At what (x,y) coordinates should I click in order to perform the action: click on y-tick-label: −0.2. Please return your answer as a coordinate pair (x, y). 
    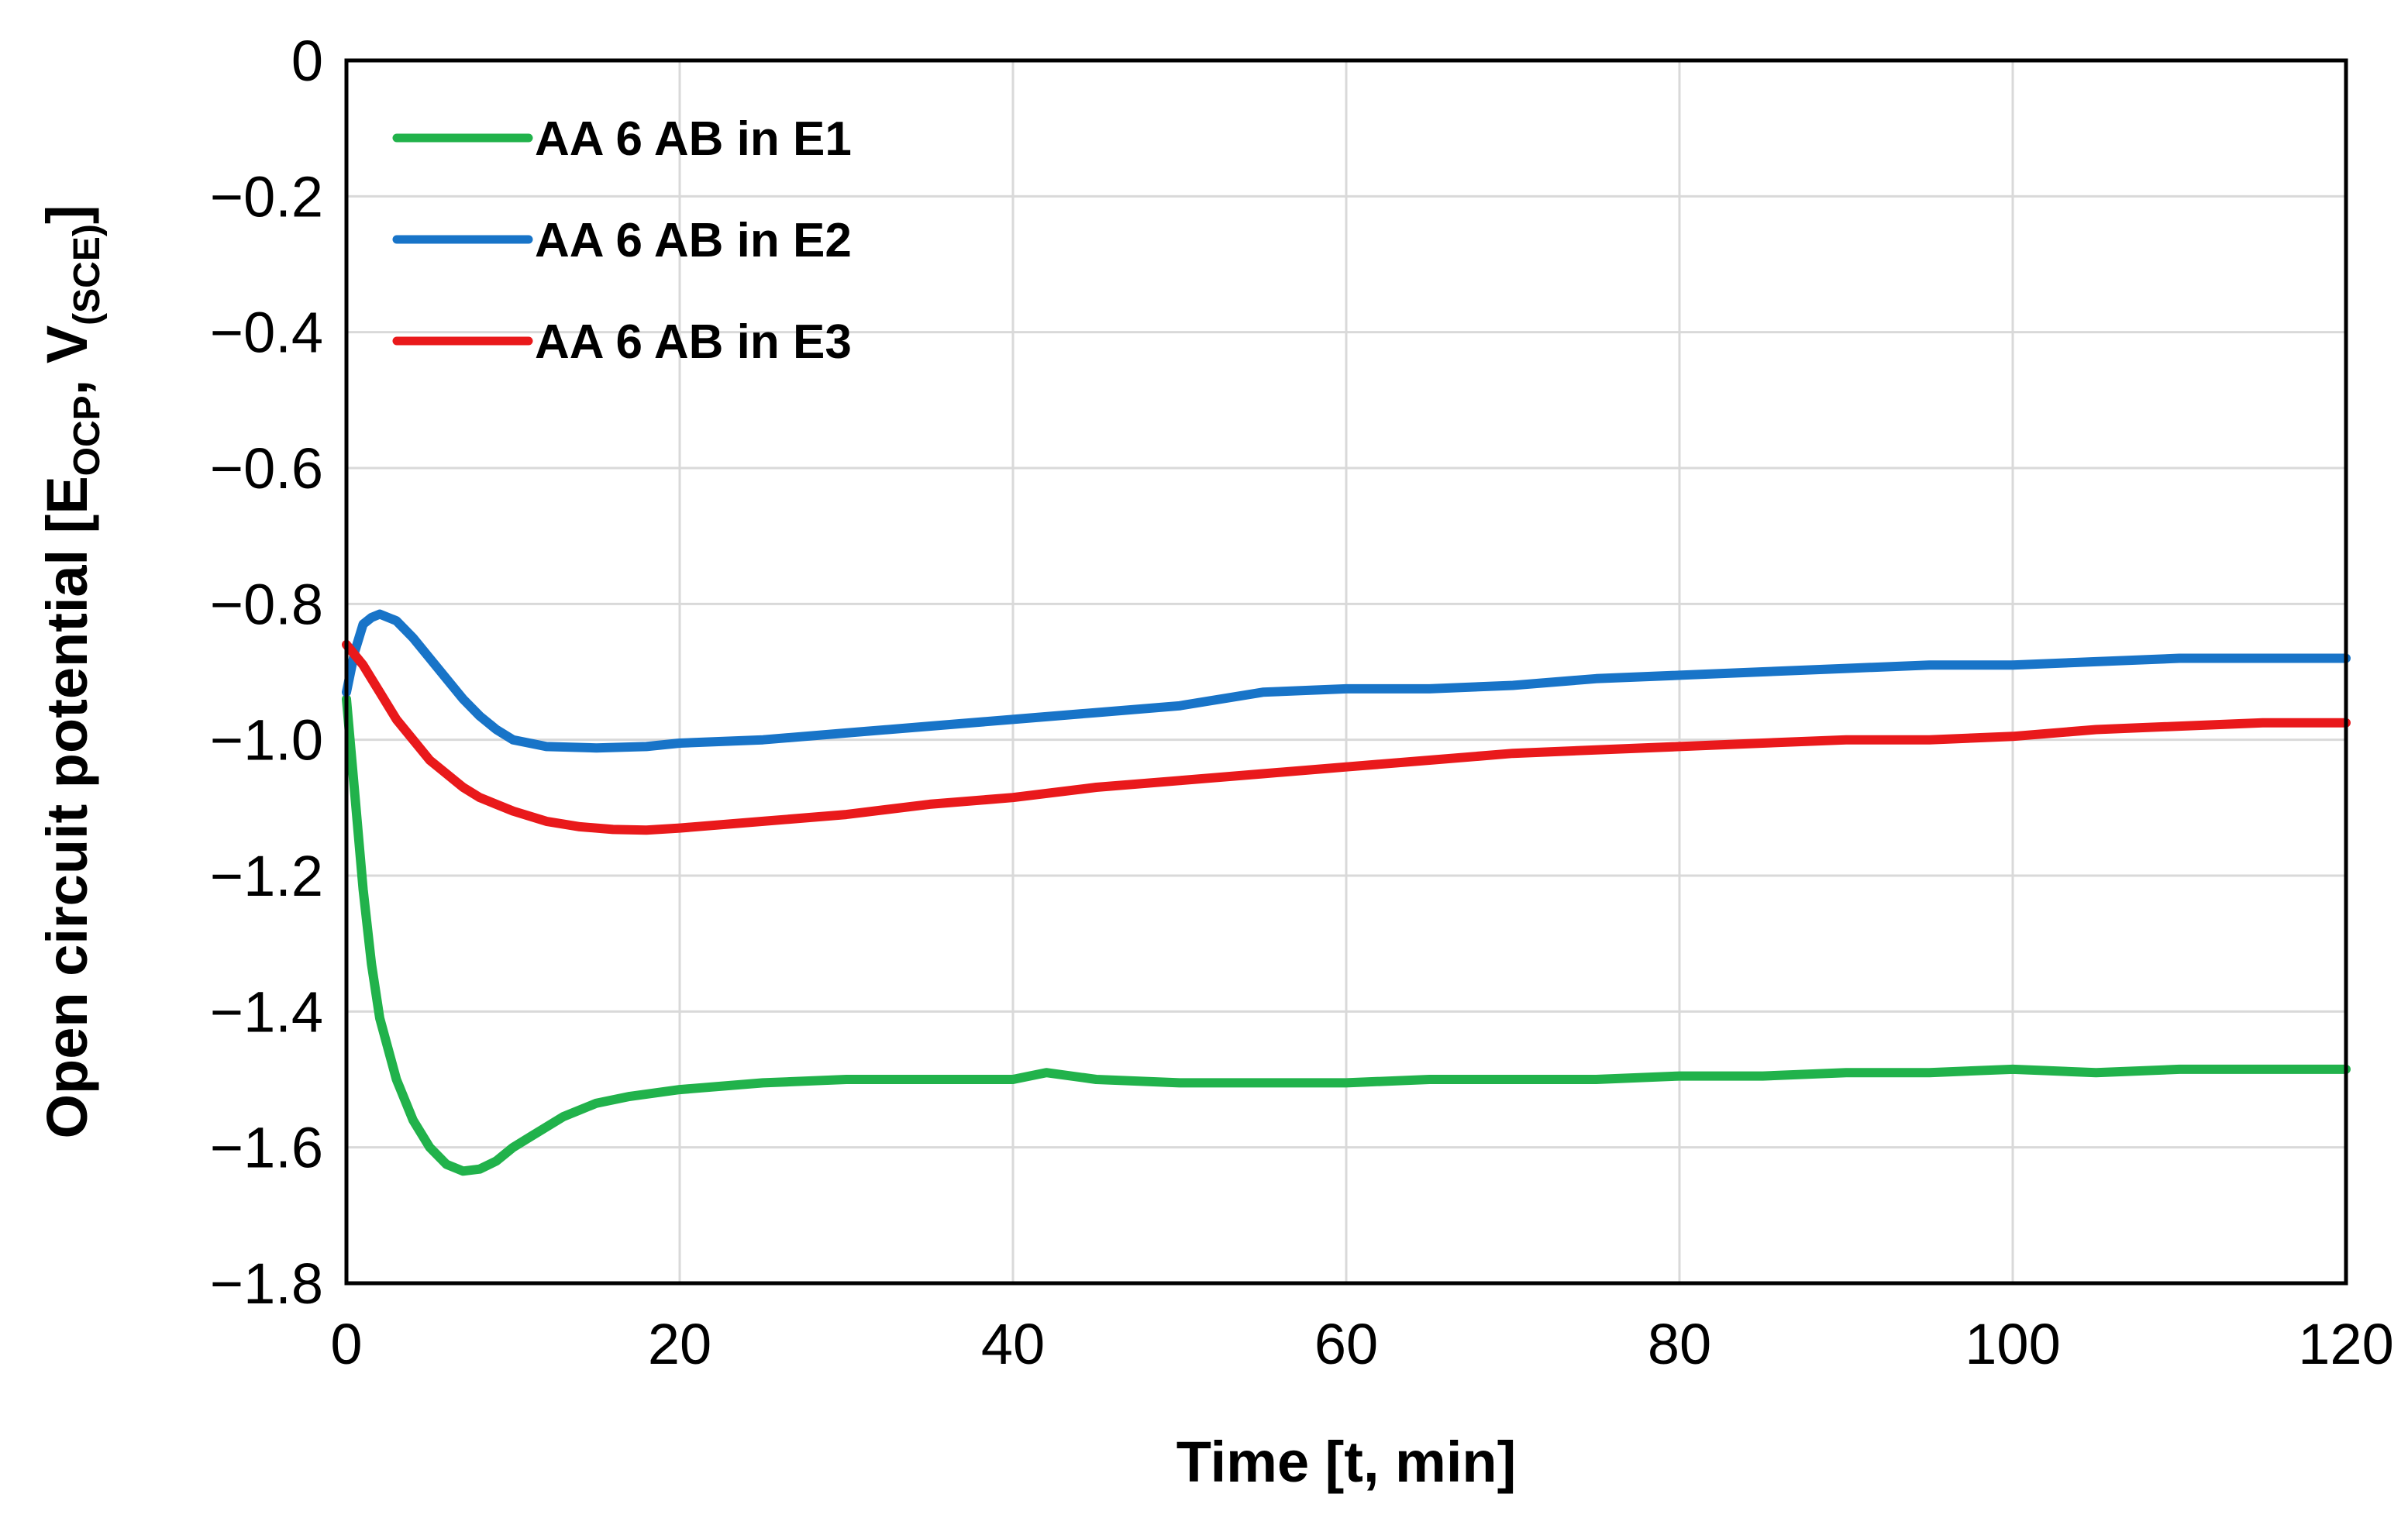
    Looking at the image, I should click on (266, 196).